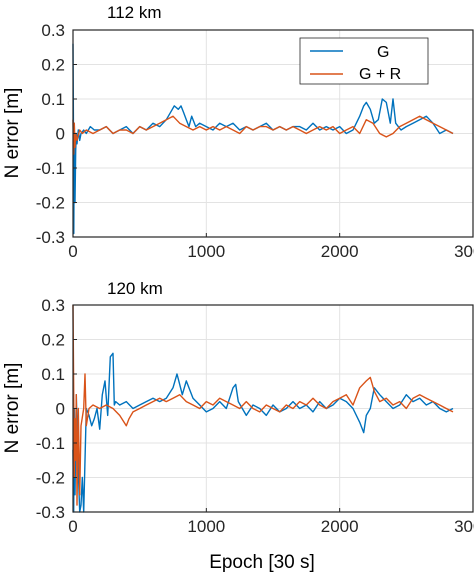 This screenshot has height=577, width=474. What do you see at coordinates (464, 251) in the screenshot?
I see `top-x-tick-label: 3000` at bounding box center [464, 251].